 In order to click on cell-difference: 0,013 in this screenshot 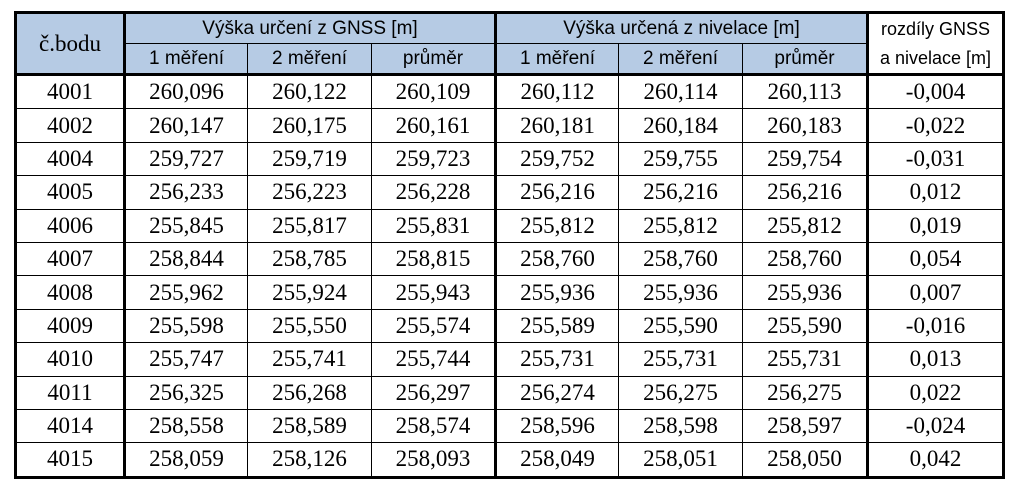, I will do `click(936, 359)`.